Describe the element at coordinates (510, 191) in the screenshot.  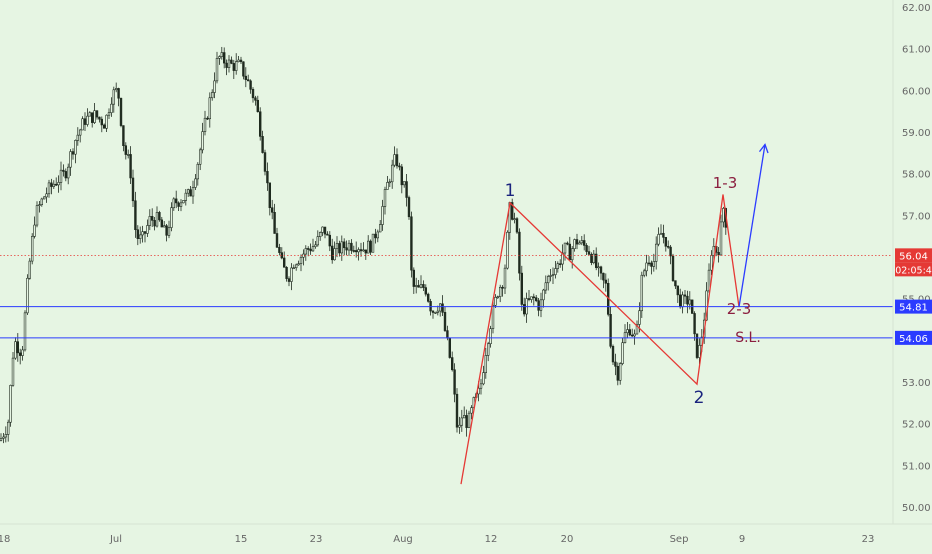
I see `wave-1-label: 1` at that location.